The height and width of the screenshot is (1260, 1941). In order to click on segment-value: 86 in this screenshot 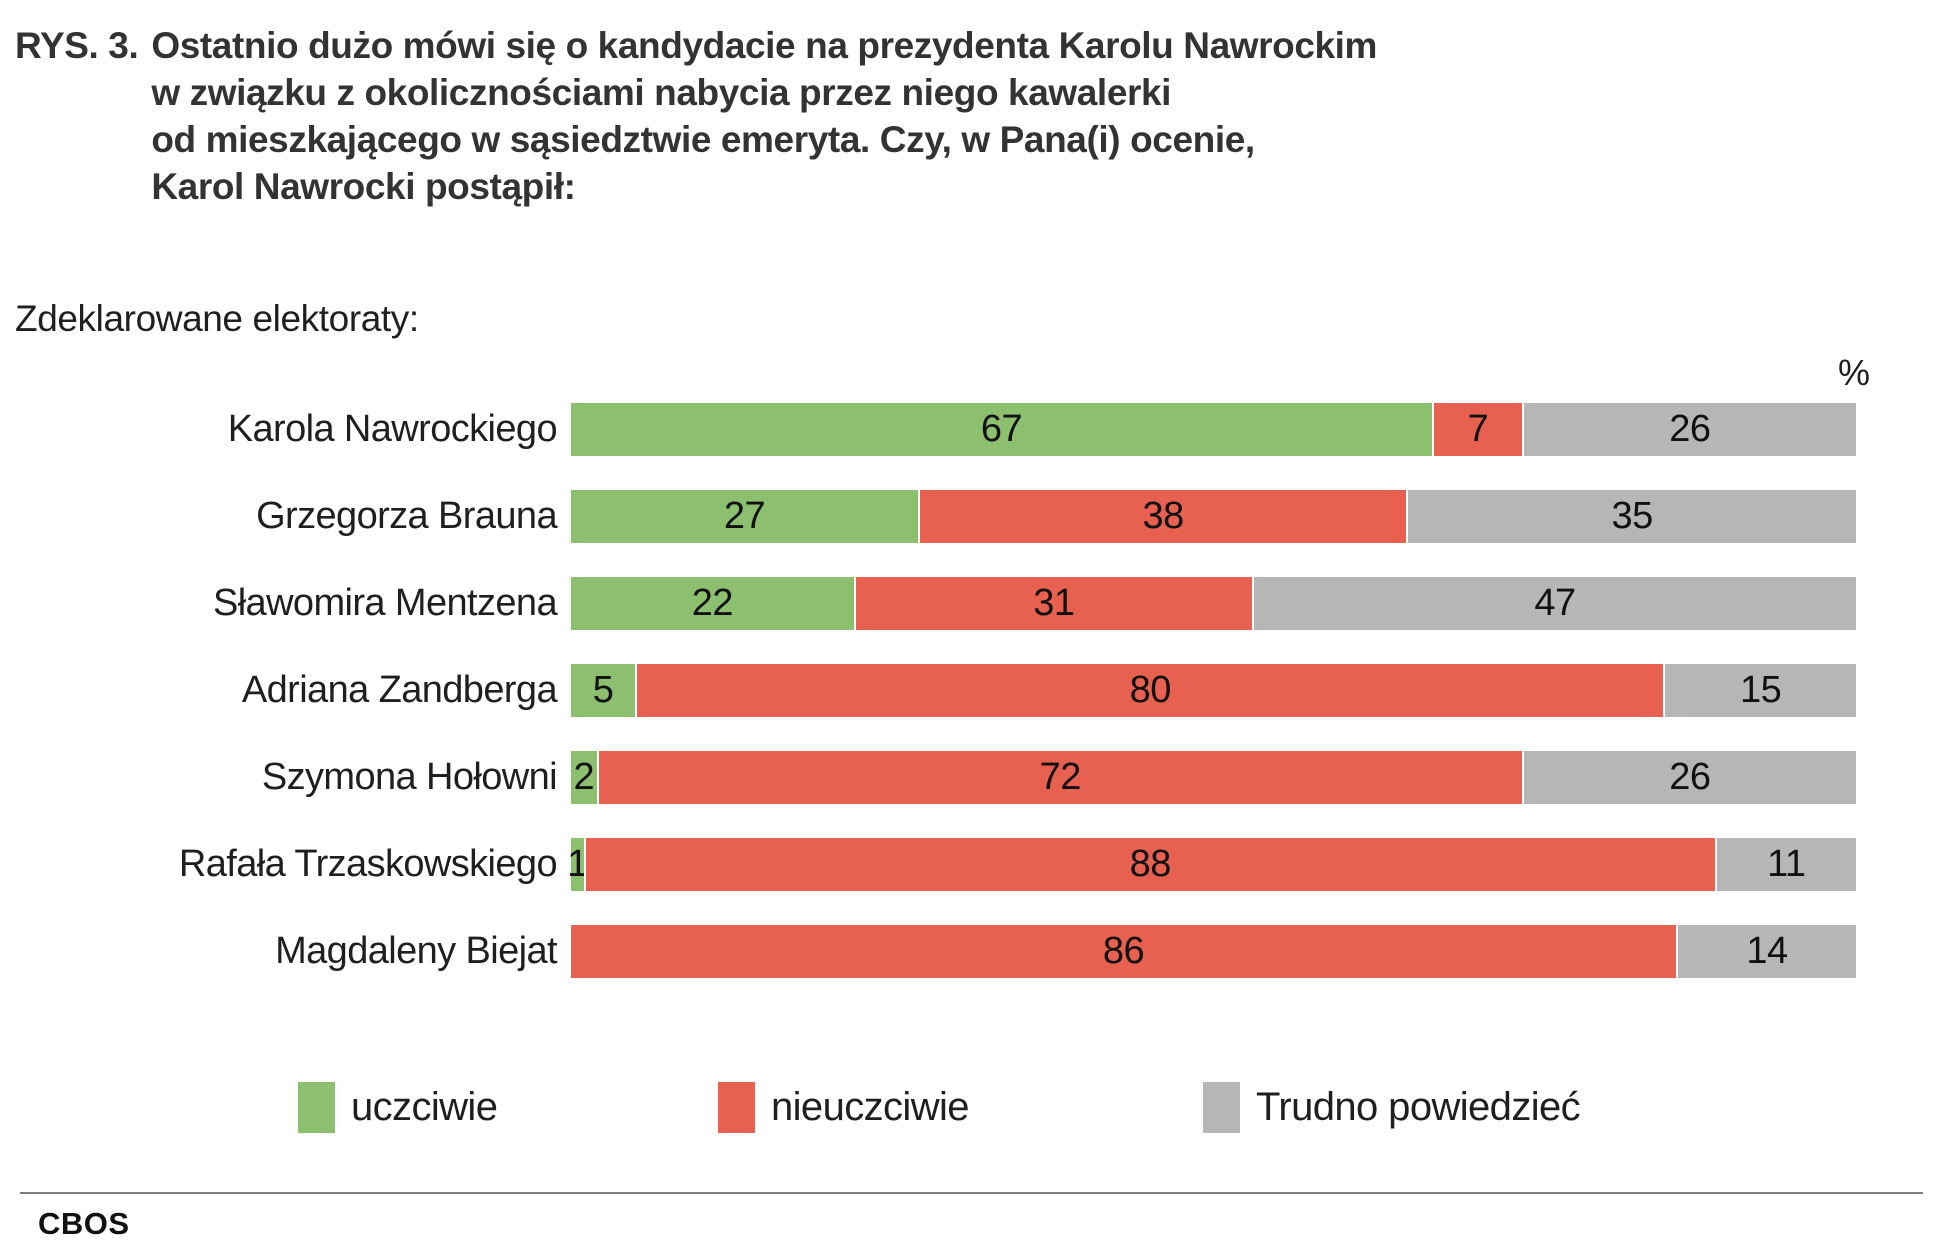, I will do `click(1123, 951)`.